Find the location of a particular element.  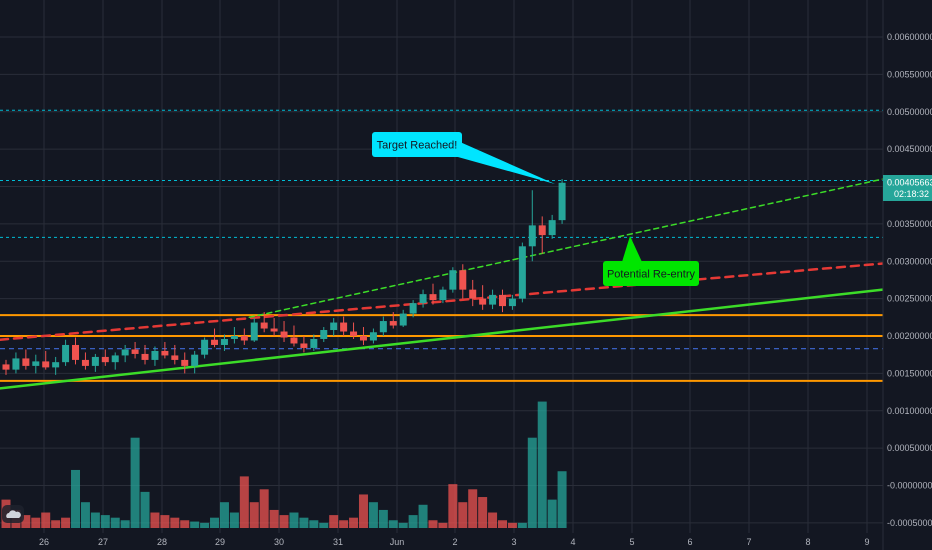

time-tick-label: 28 is located at coordinates (162, 542).